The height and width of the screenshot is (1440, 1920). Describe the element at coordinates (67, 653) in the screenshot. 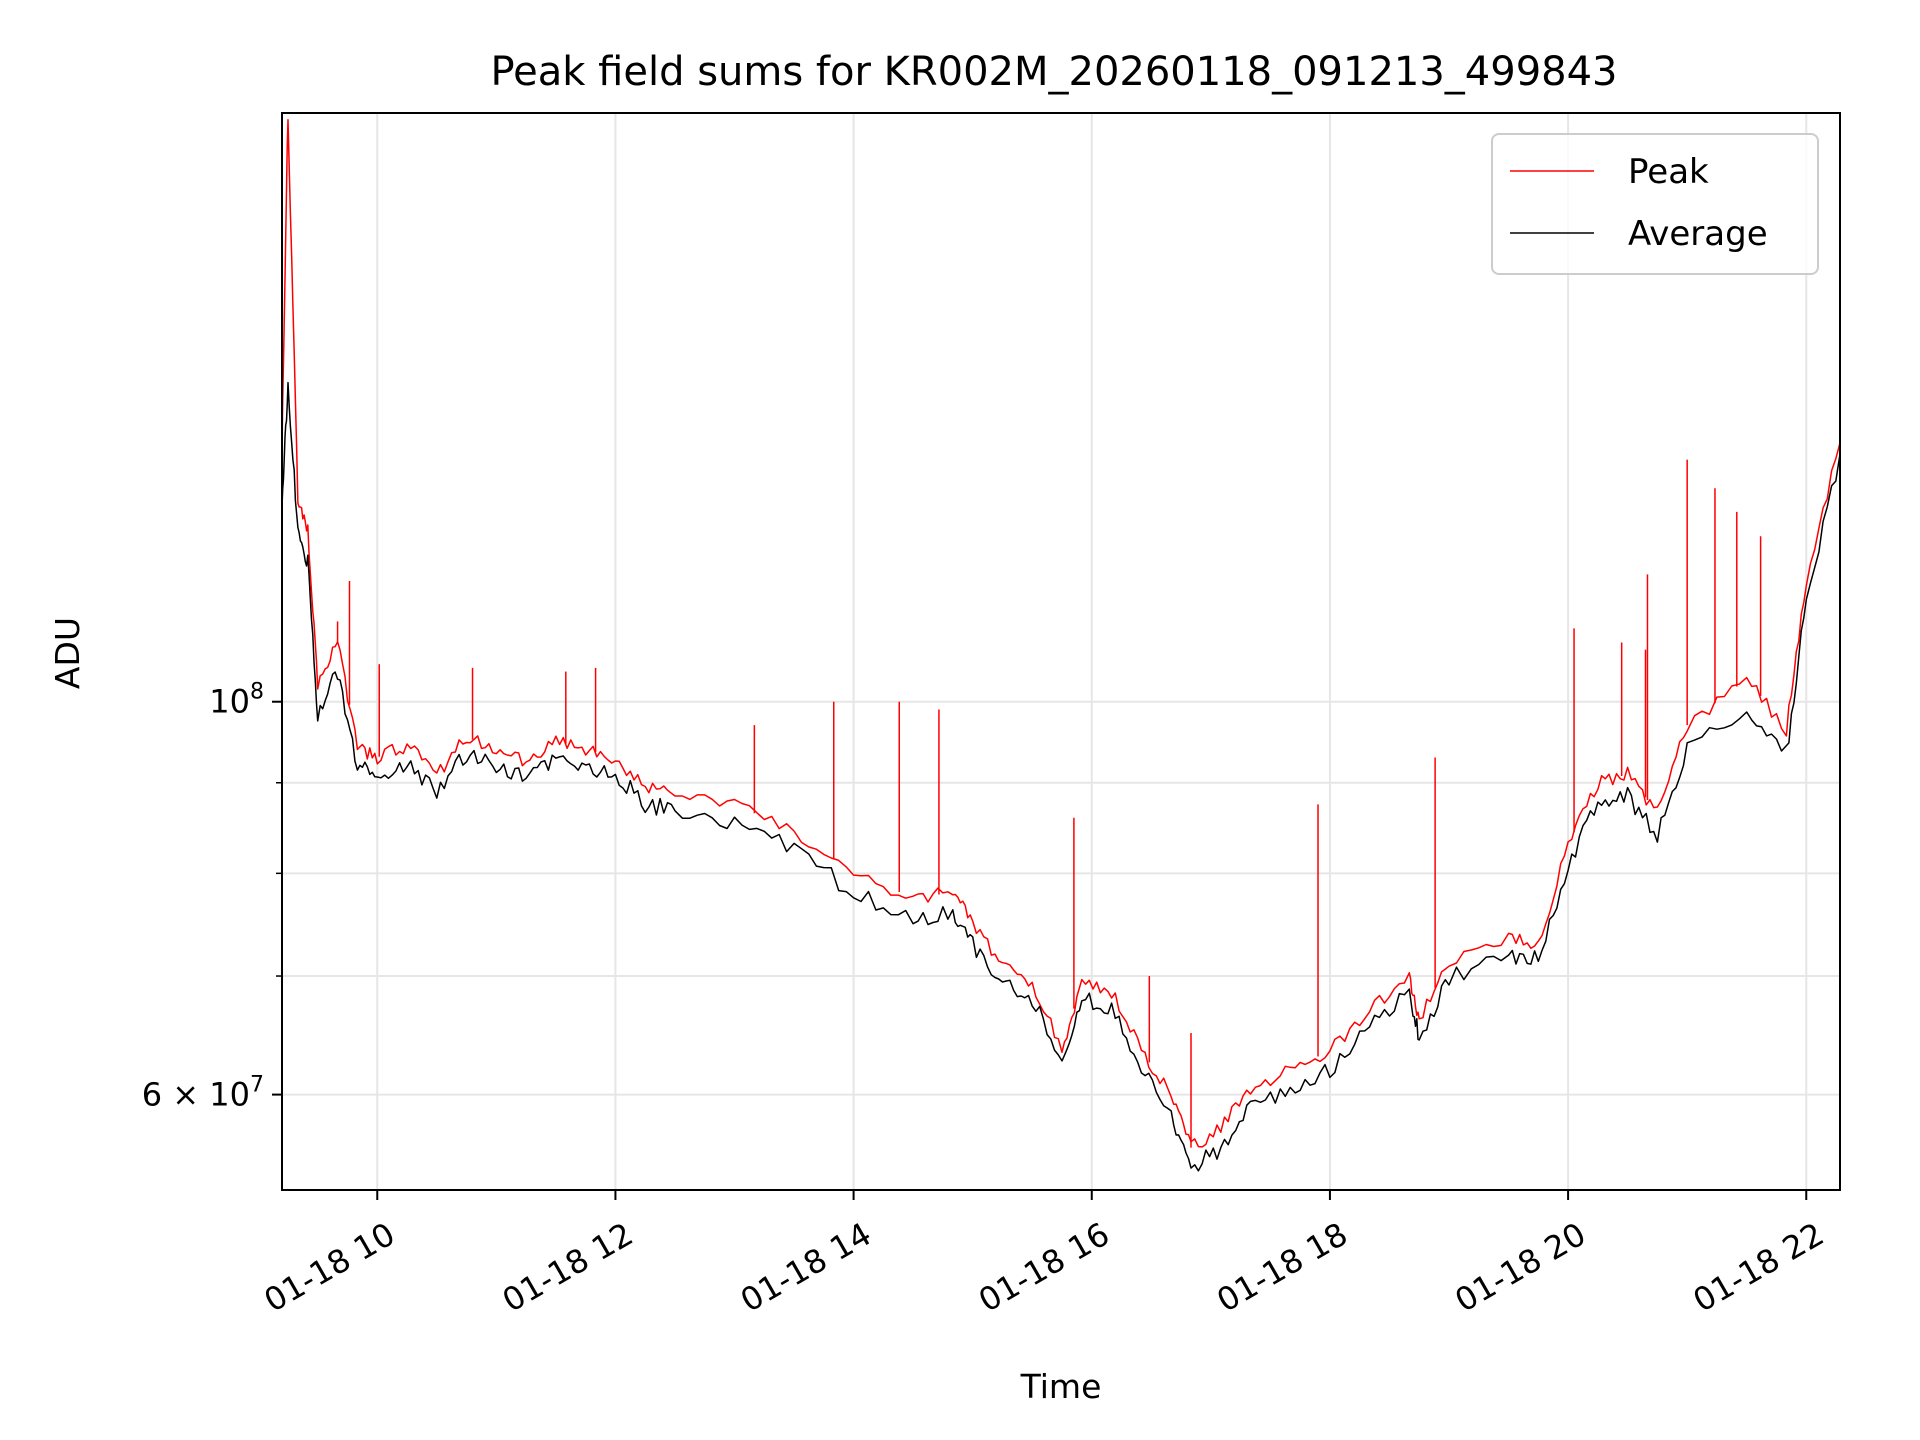

I see `y-axis-label: ADU` at that location.